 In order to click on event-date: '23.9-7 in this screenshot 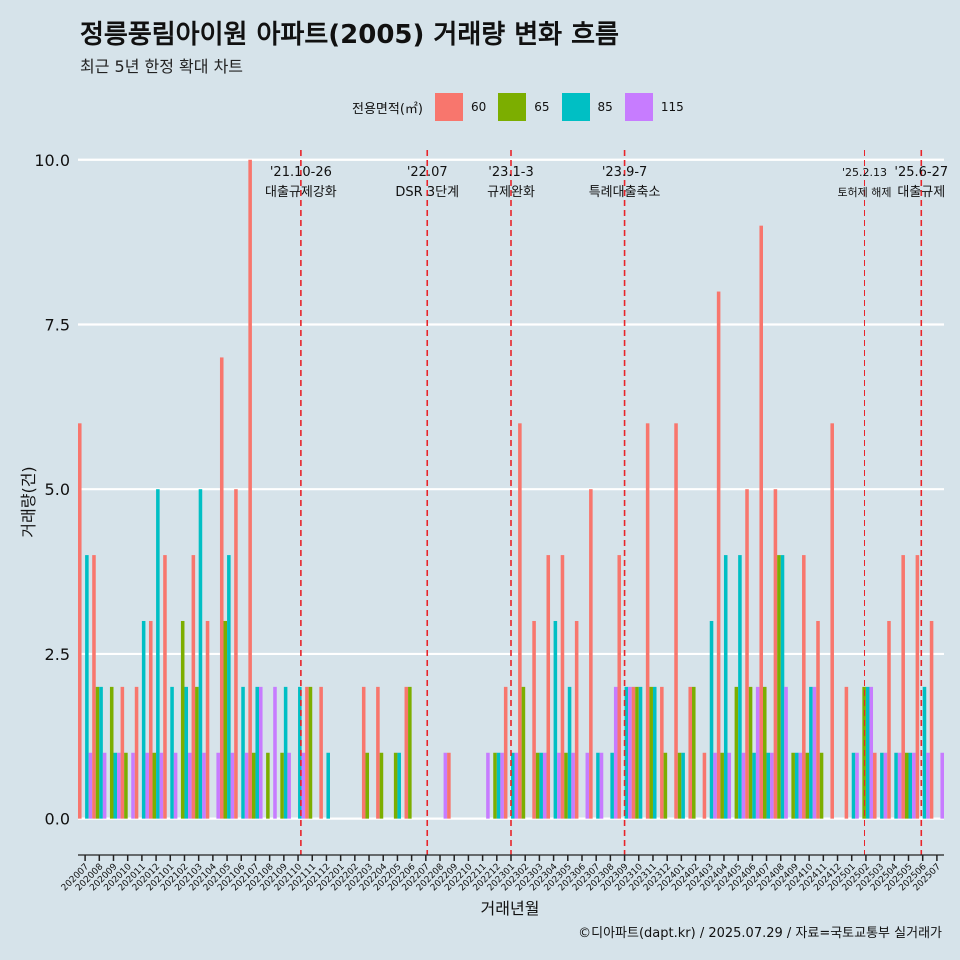, I will do `click(624, 172)`.